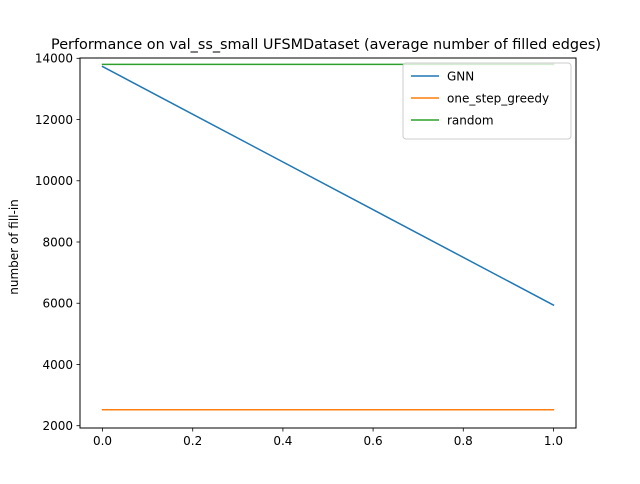  Describe the element at coordinates (54, 120) in the screenshot. I see `y-tick-label: 12000` at that location.